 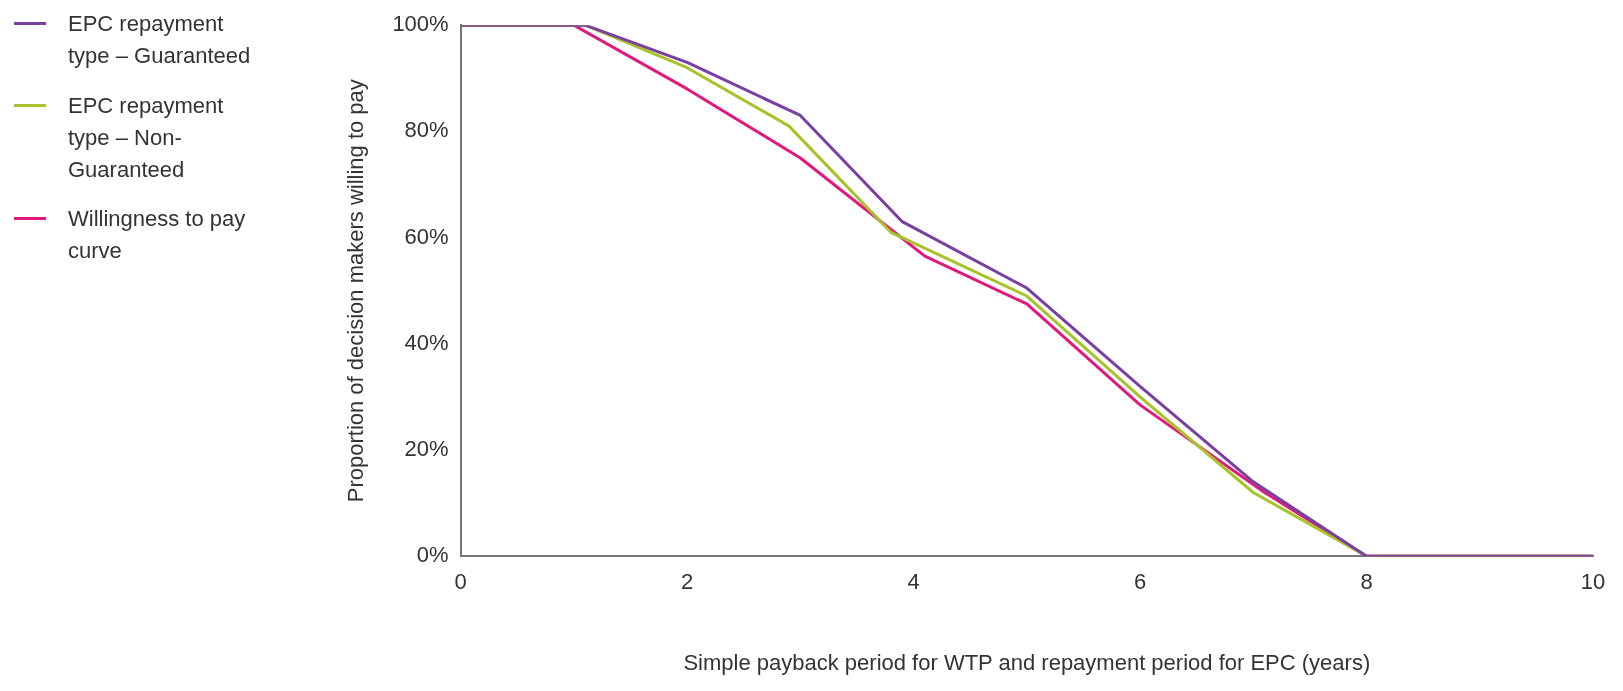 I want to click on legend-label: EPC repayment type – Guaranteed, so click(x=160, y=40).